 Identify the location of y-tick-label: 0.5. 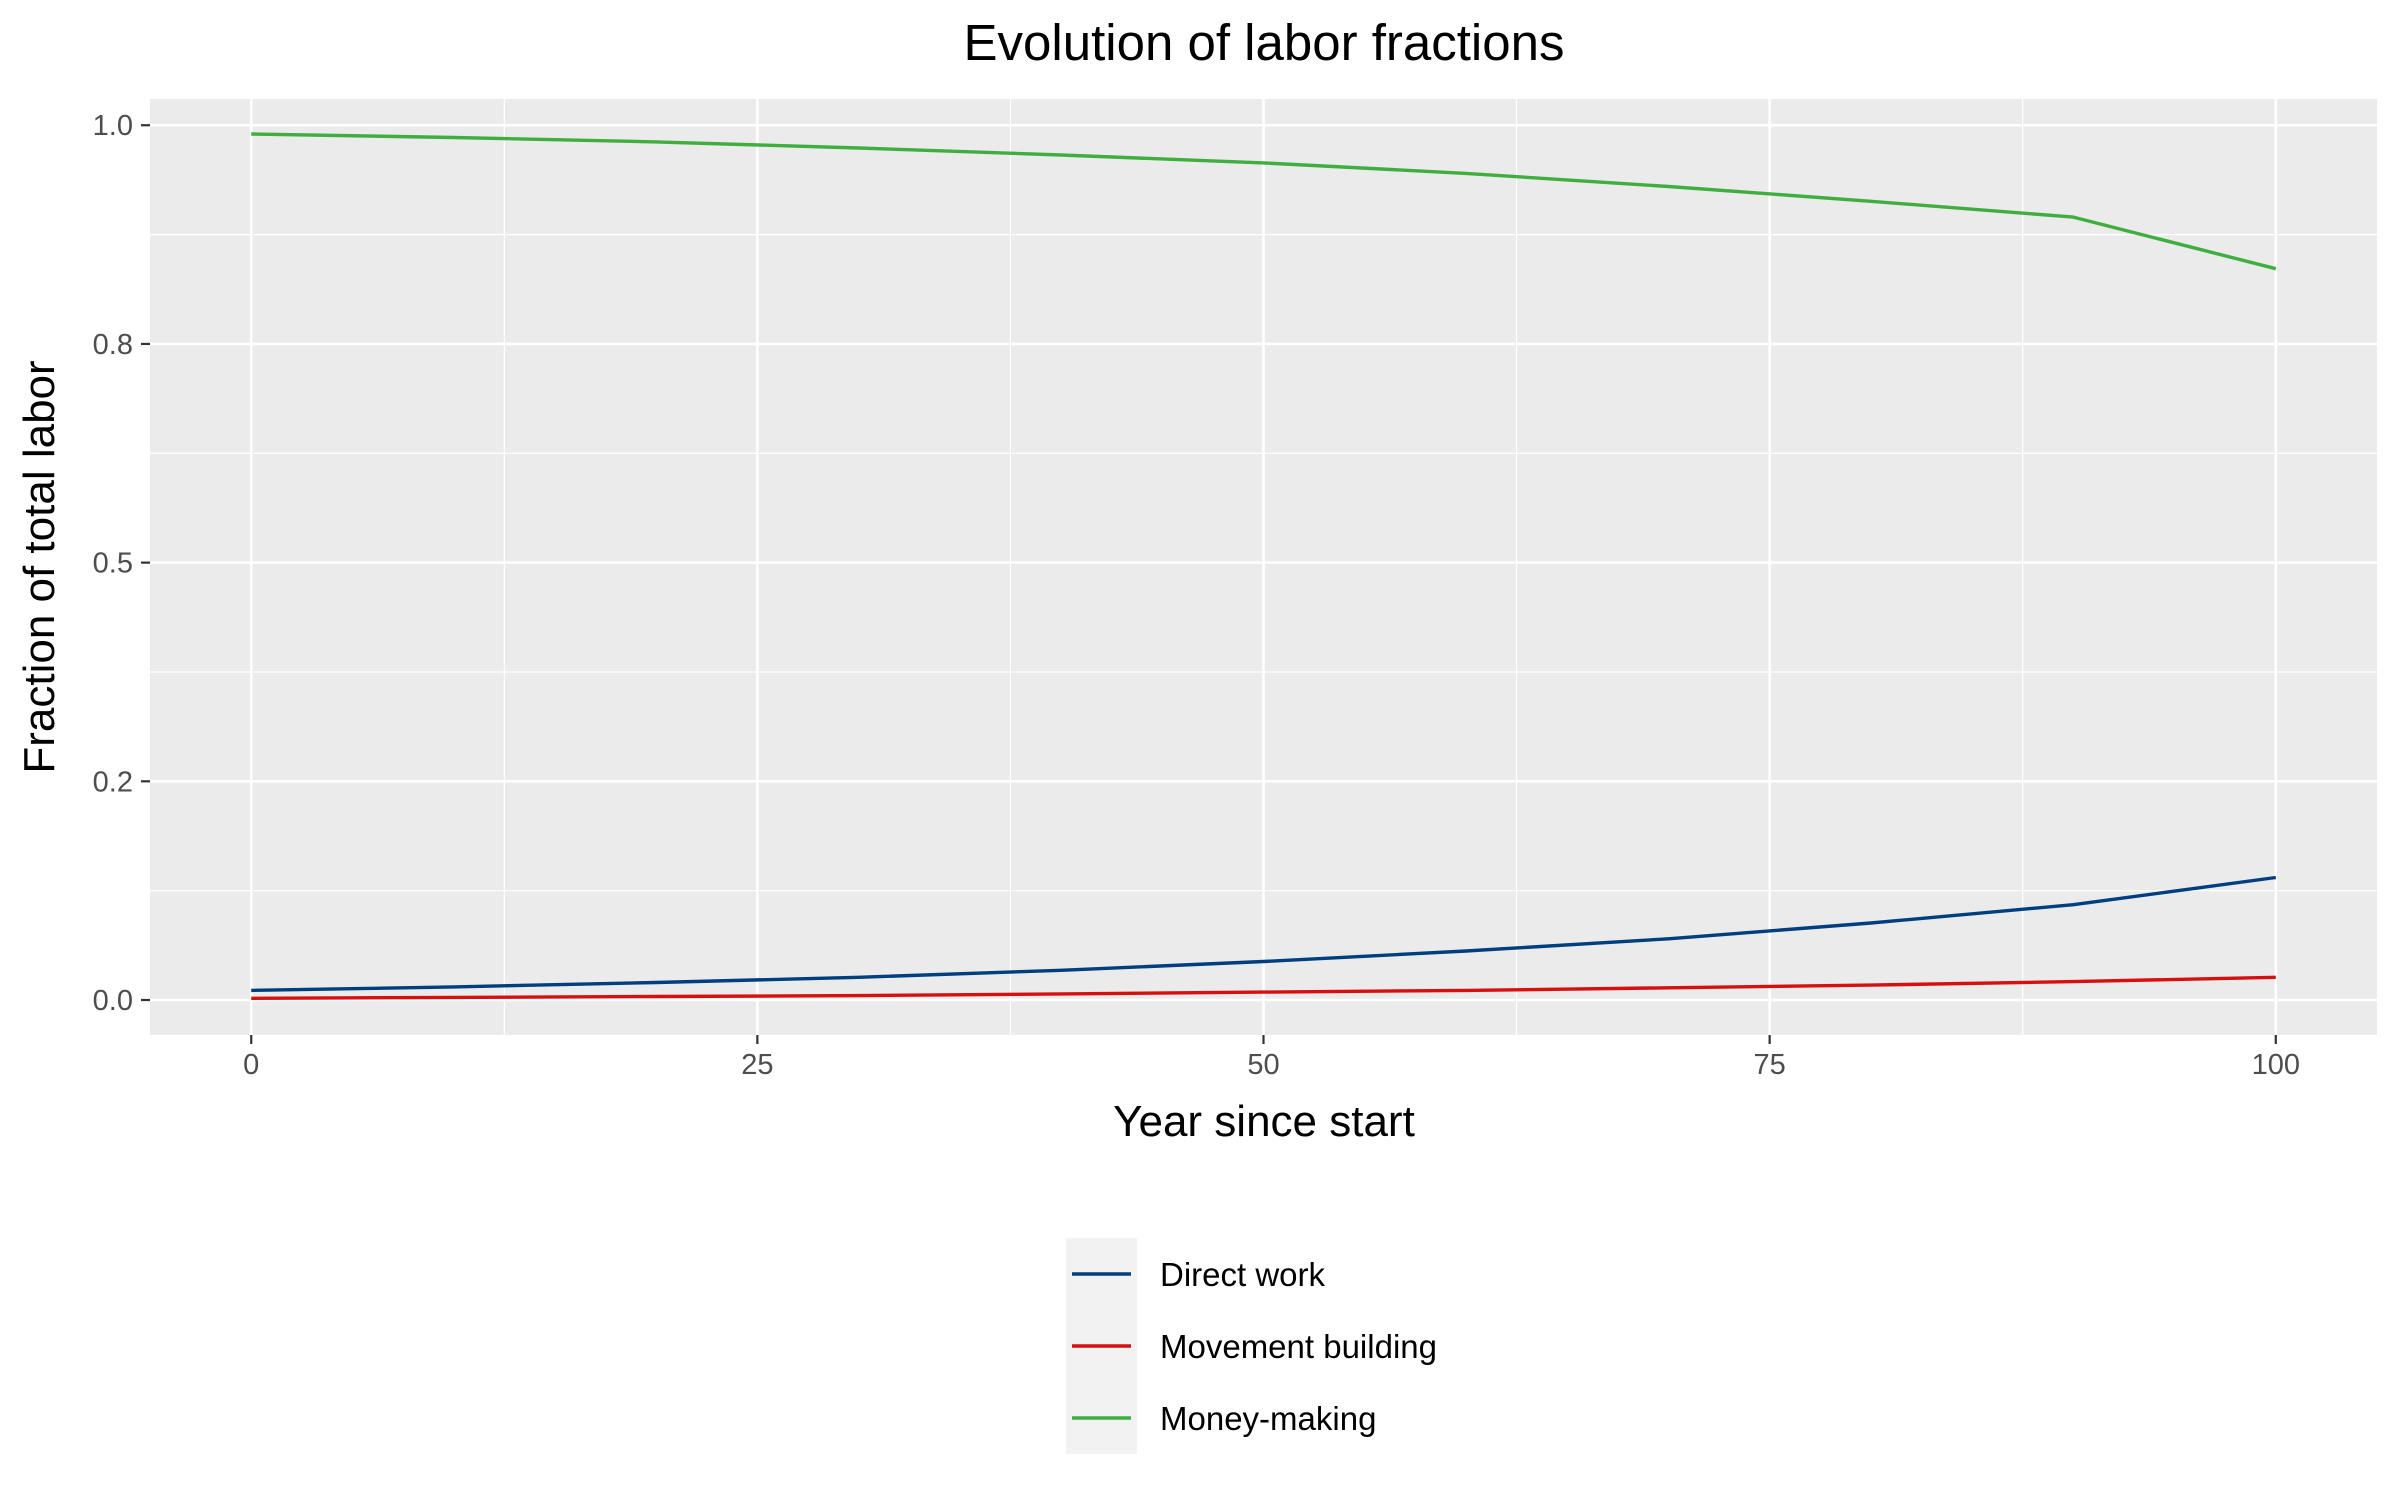
(113, 564).